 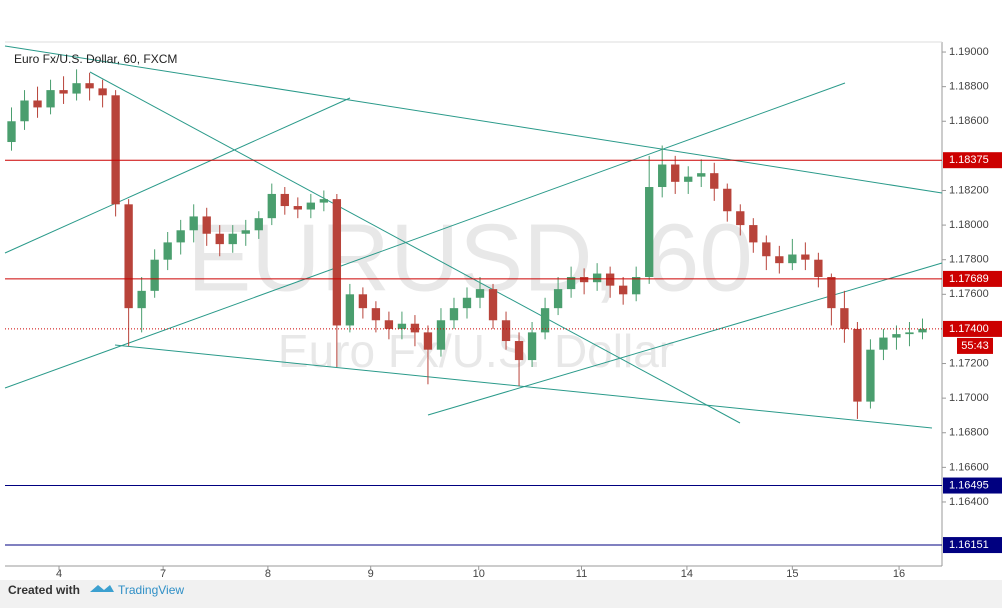 I want to click on y-tick-label: 1.18000, so click(x=969, y=225).